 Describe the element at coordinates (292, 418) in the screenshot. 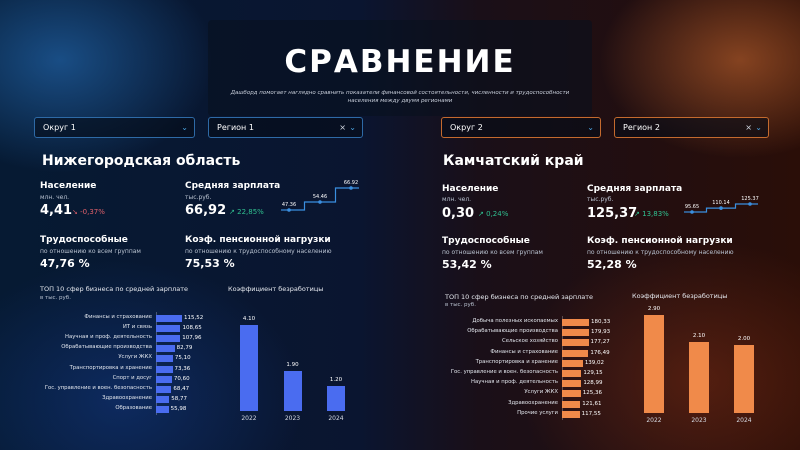

I see `unemployment-category-left: 2023` at that location.